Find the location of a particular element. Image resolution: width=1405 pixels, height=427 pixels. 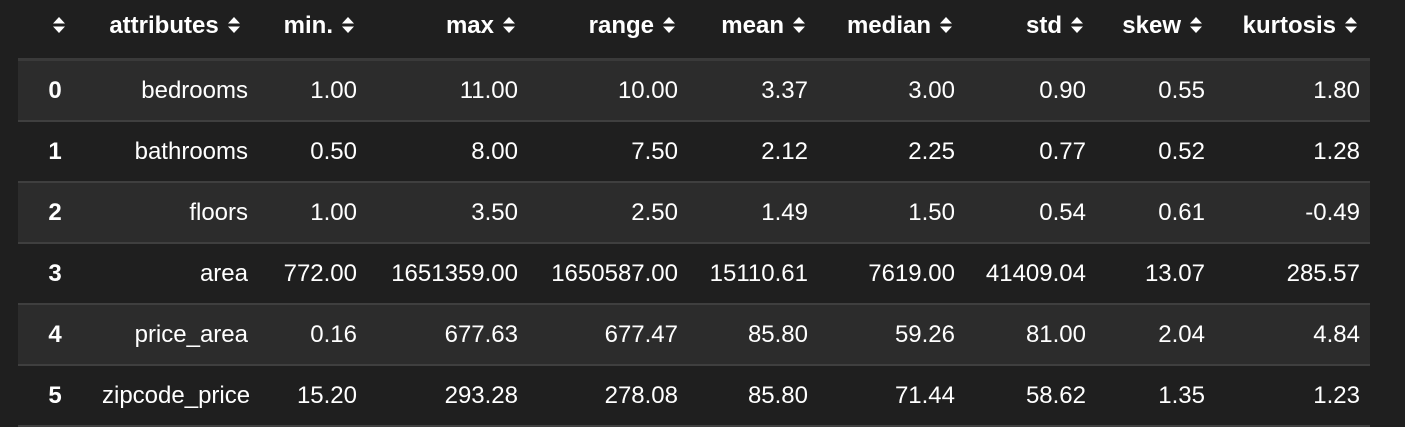

cell-kurtosis: 1.28 is located at coordinates (1292, 152).